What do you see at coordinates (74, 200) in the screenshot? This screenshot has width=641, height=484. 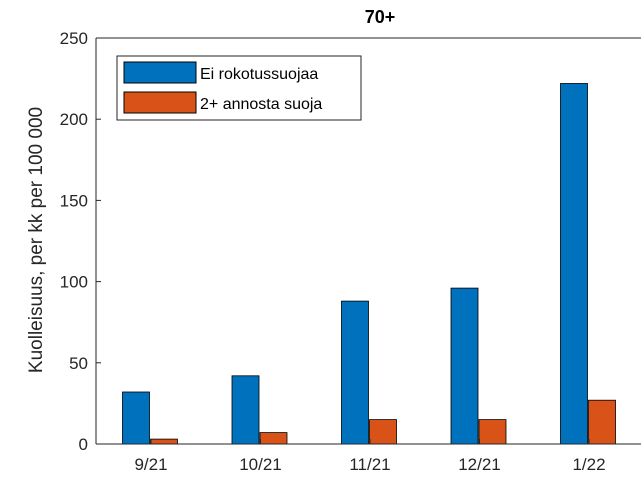 I see `y-tick-label: 150` at bounding box center [74, 200].